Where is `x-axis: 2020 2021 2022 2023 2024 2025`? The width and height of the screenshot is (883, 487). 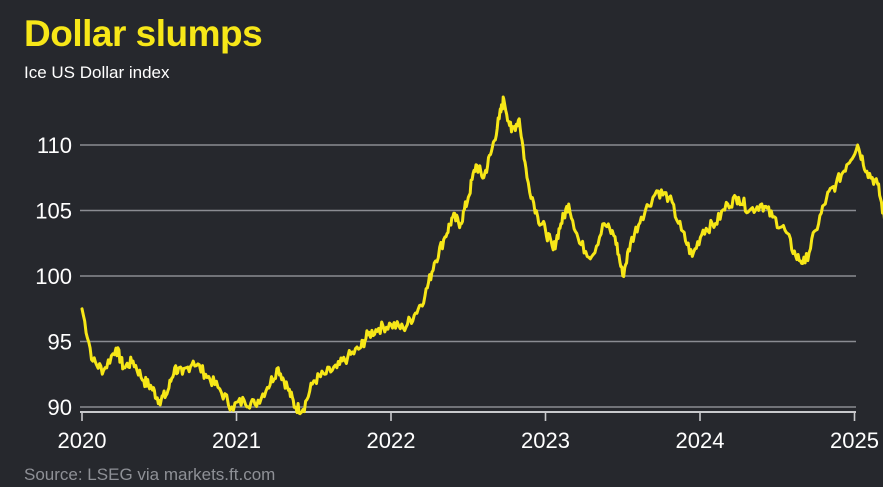
x-axis: 2020 2021 2022 2023 2024 2025 is located at coordinates (468, 432).